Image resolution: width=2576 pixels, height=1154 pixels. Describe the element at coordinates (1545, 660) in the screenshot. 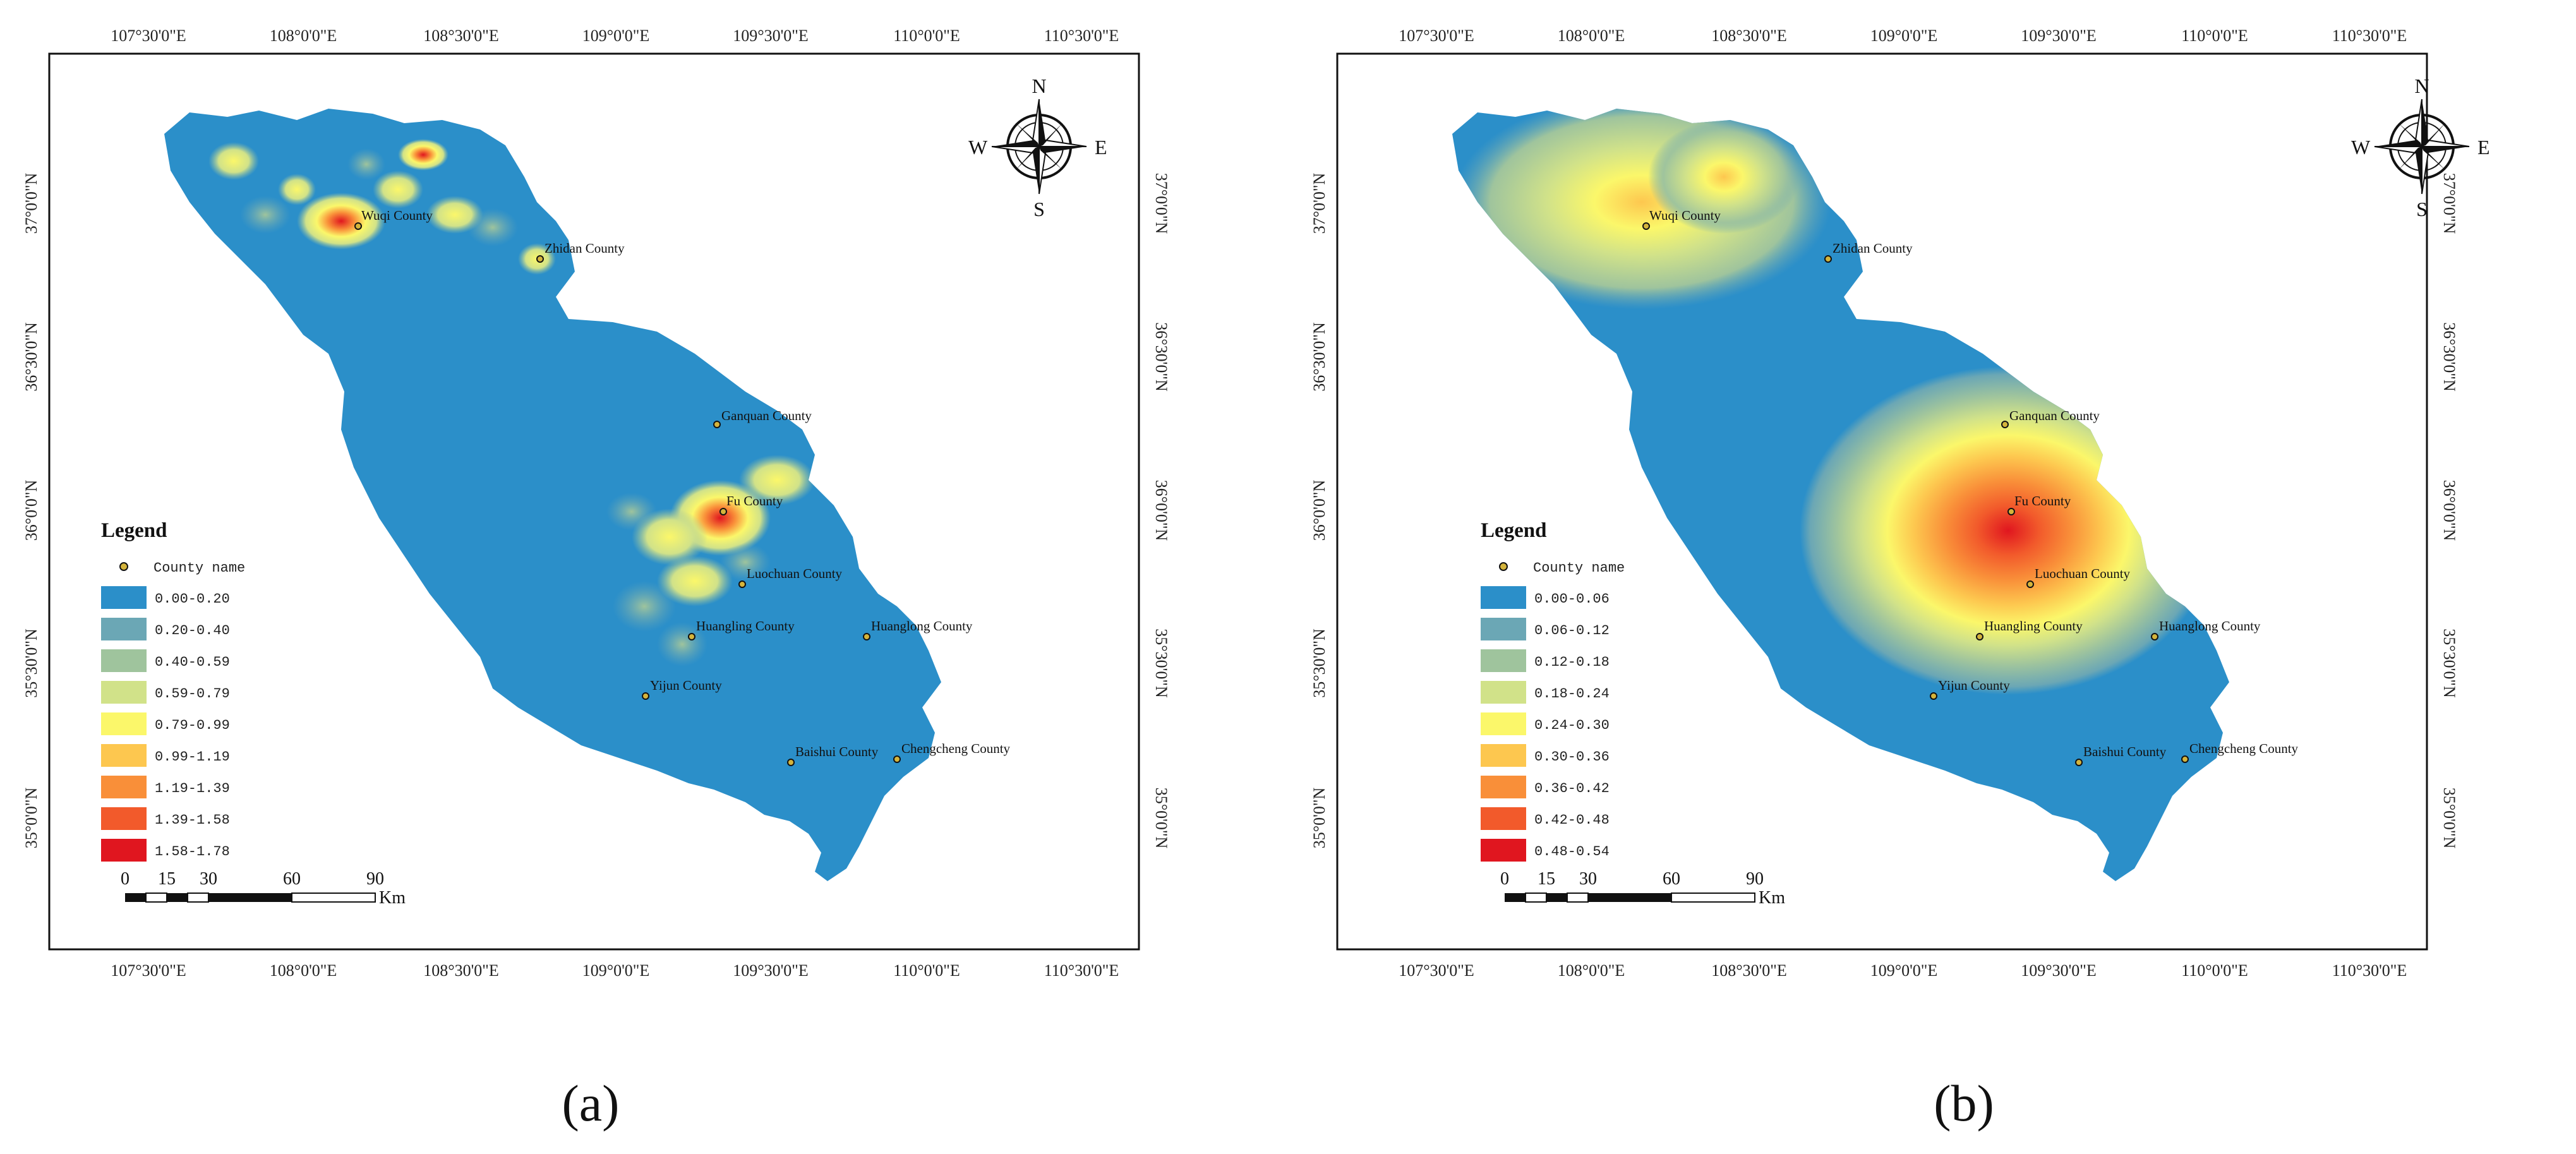

I see `legend-class: 0.12-0.18` at that location.